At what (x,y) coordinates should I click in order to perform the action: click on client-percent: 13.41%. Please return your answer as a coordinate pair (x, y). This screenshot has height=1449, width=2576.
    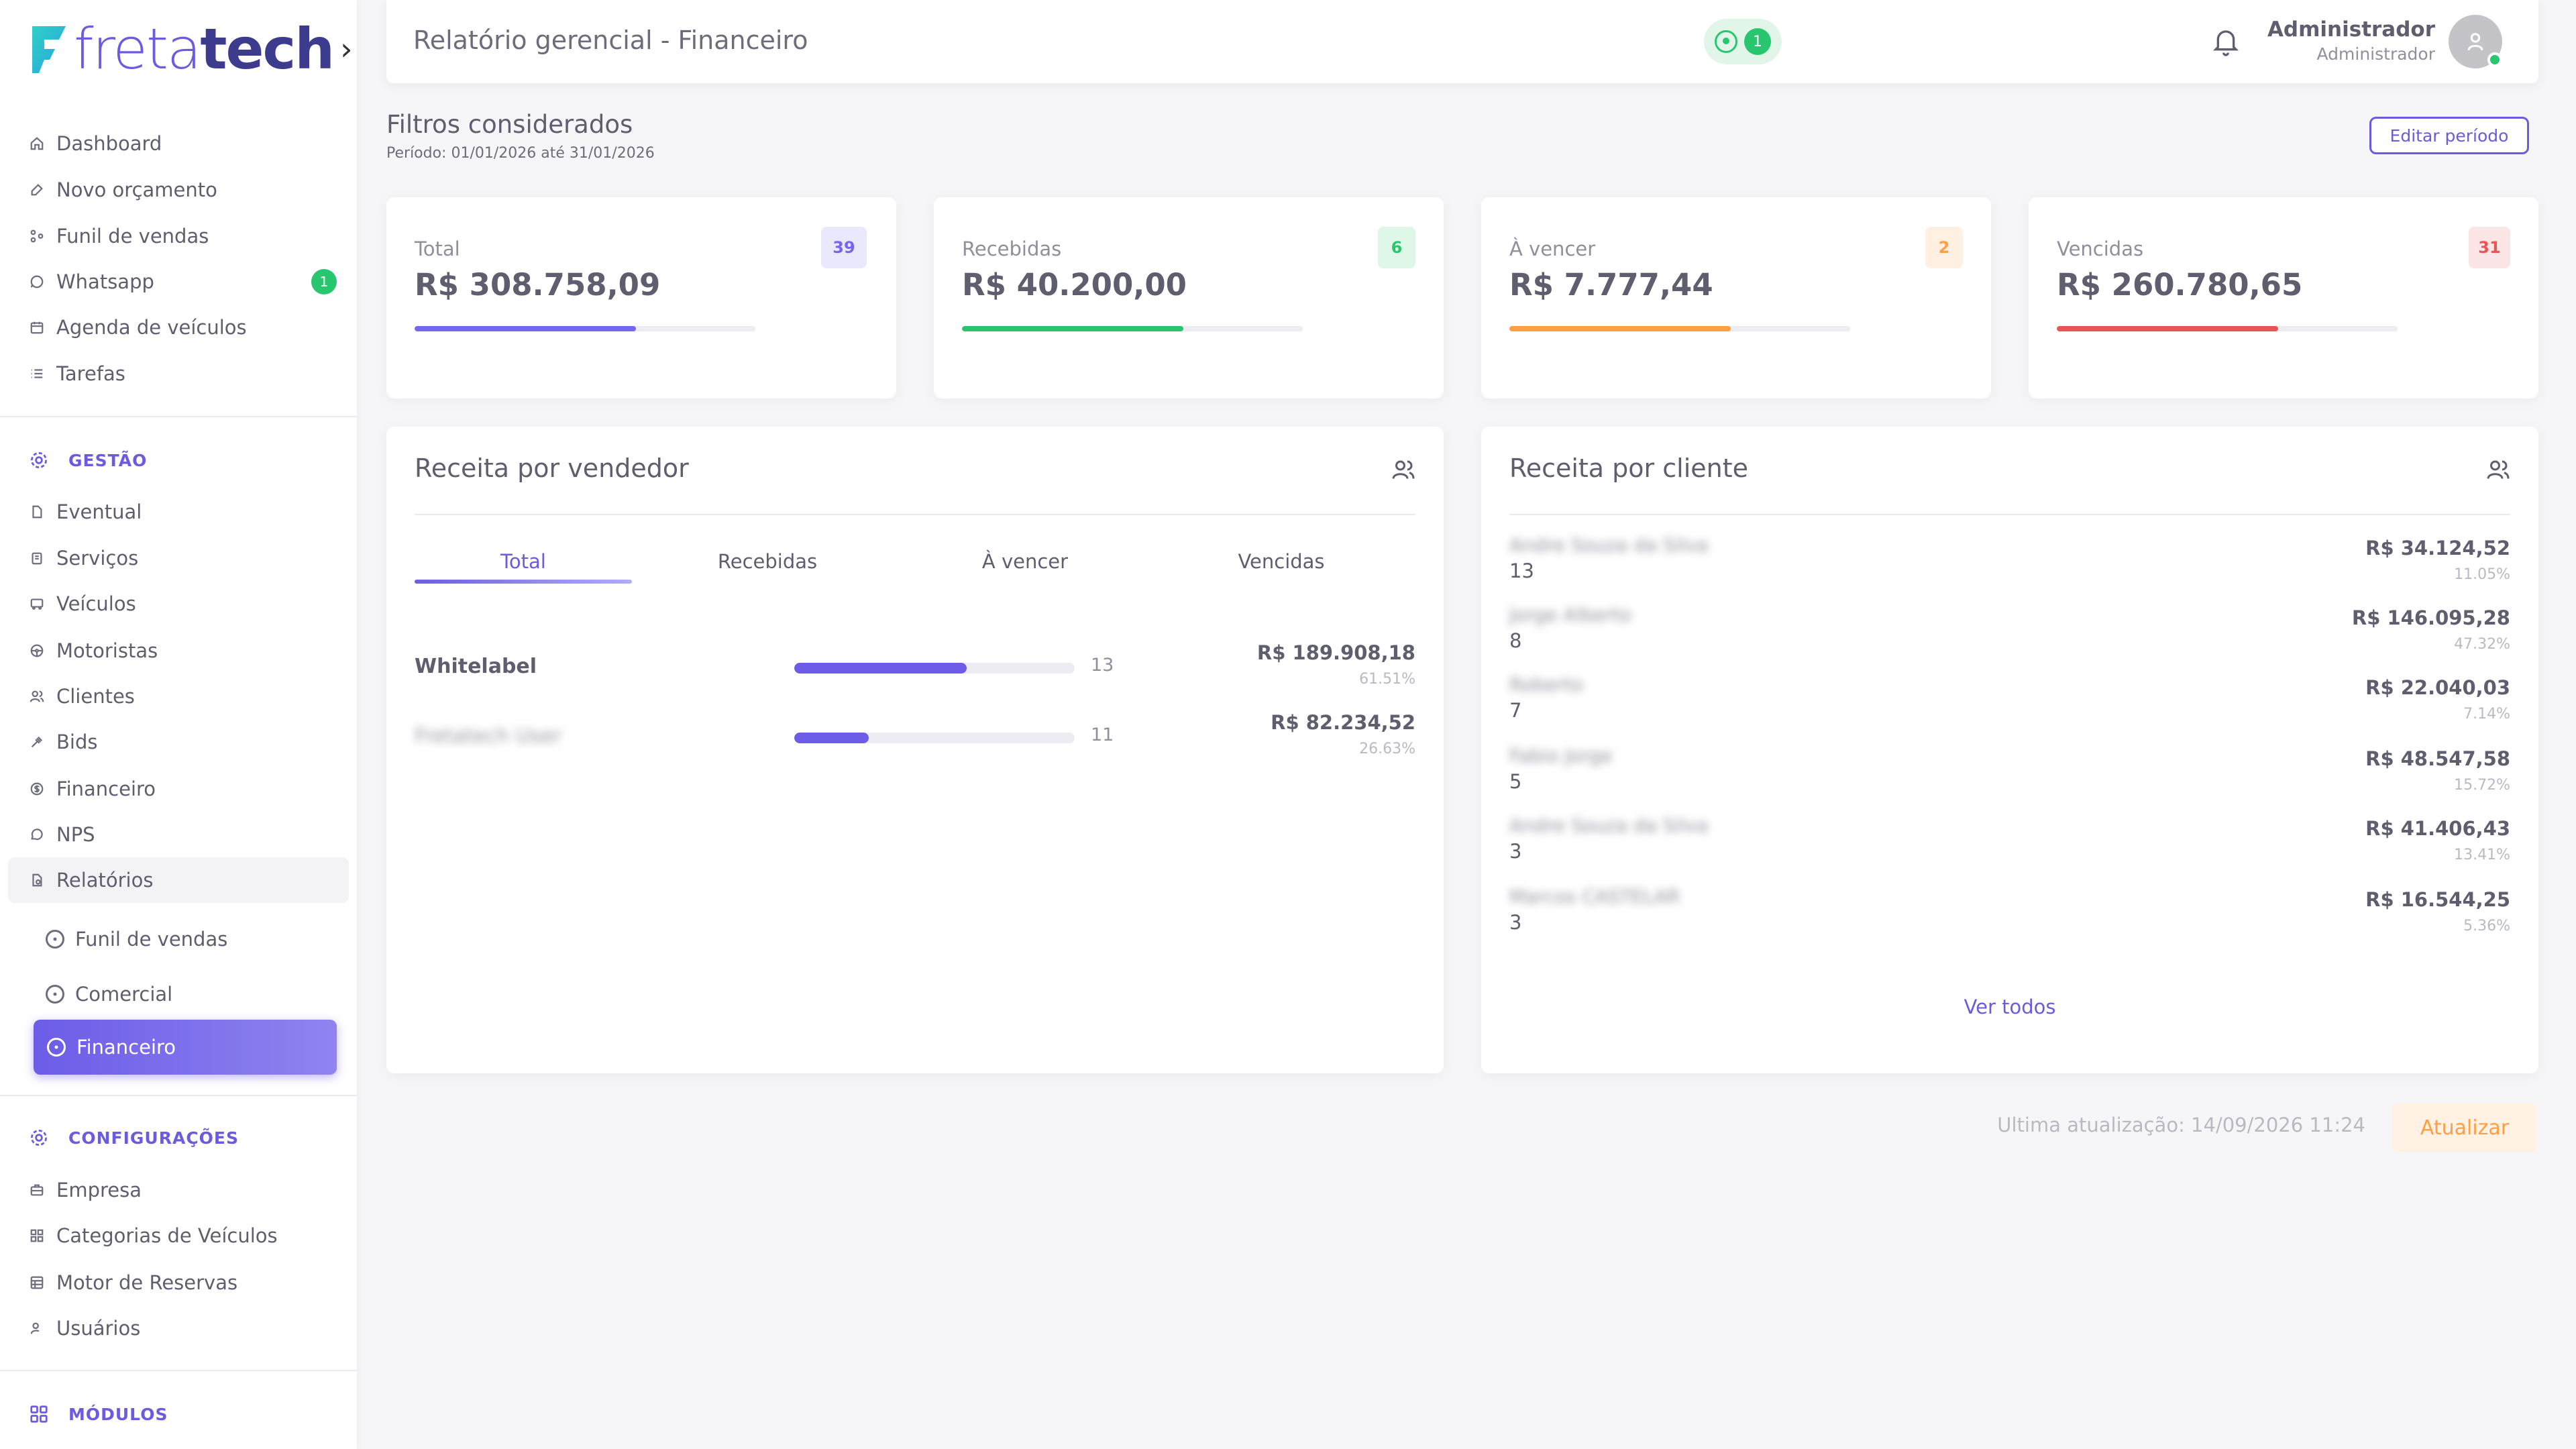
    Looking at the image, I should click on (2482, 855).